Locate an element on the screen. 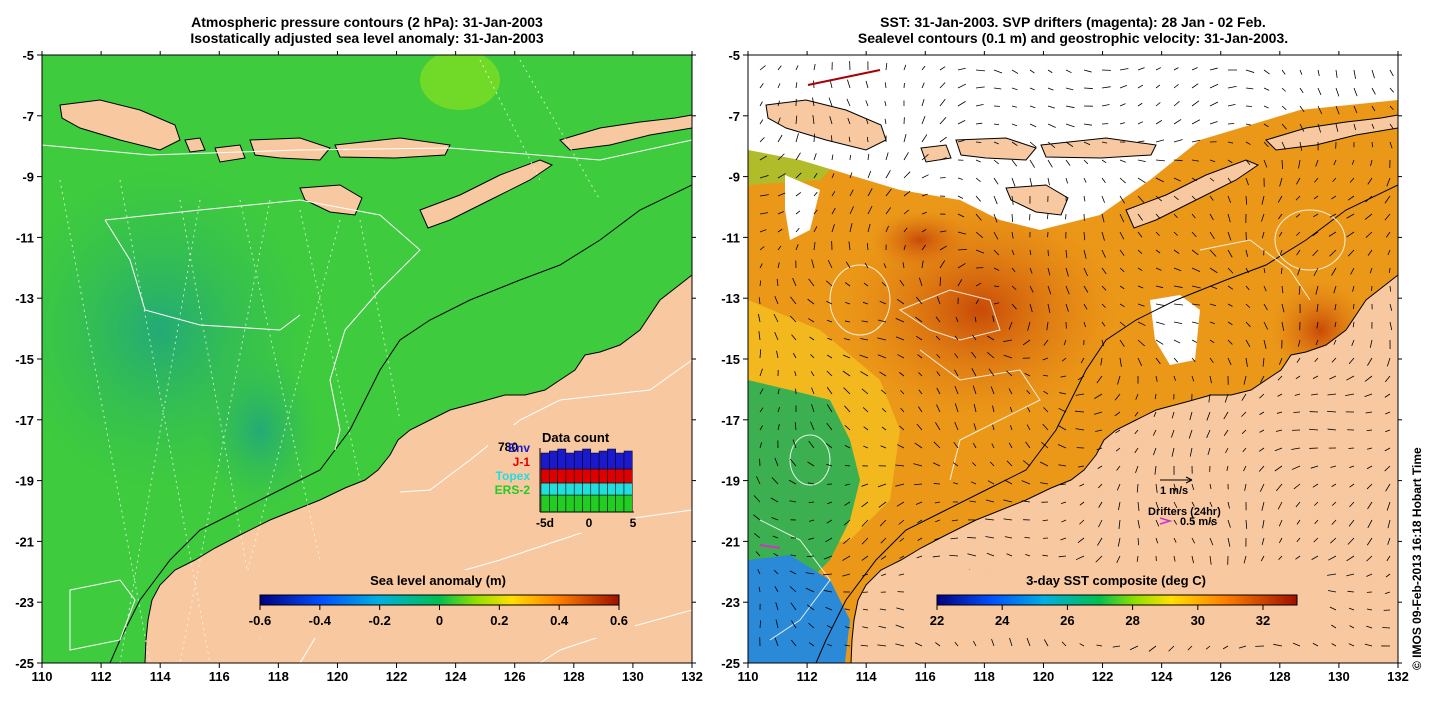 This screenshot has width=1440, height=710. velocity-key-label: 1 m/s is located at coordinates (1174, 491).